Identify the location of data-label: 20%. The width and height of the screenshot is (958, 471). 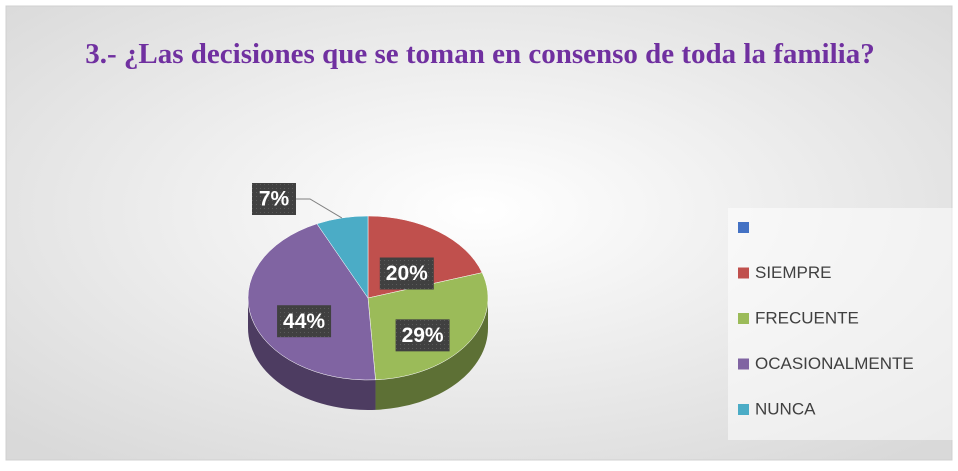
(407, 273).